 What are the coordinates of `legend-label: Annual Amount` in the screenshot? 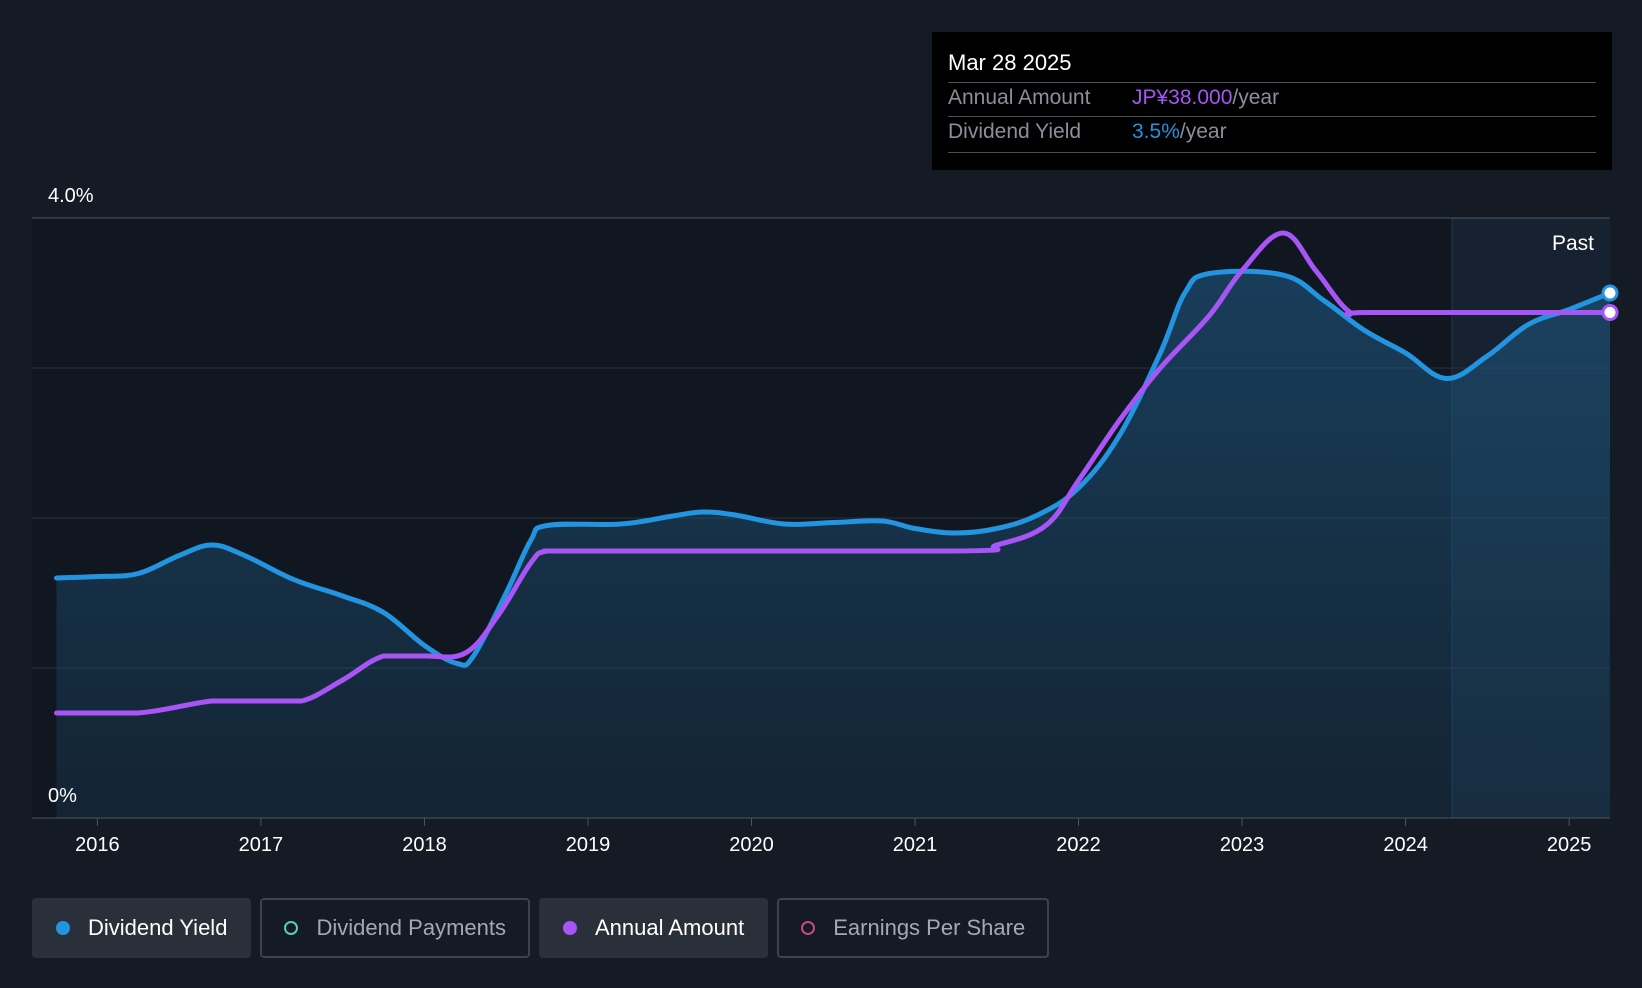 It's located at (669, 927).